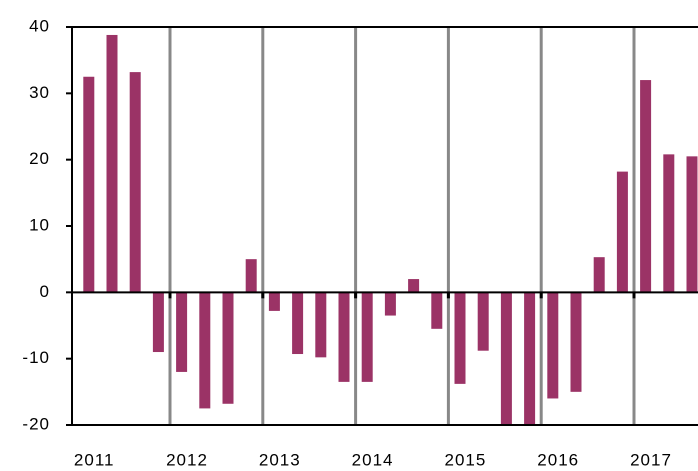 The height and width of the screenshot is (471, 698). What do you see at coordinates (36, 423) in the screenshot?
I see `y-tick-label: -20` at bounding box center [36, 423].